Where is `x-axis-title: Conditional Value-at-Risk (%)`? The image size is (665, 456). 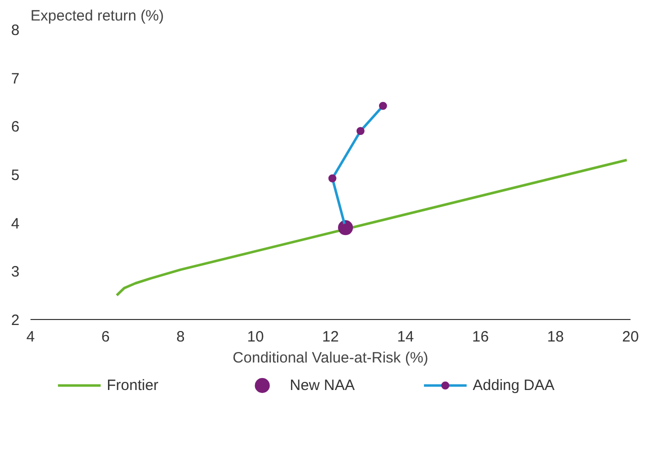 x-axis-title: Conditional Value-at-Risk (%) is located at coordinates (330, 358).